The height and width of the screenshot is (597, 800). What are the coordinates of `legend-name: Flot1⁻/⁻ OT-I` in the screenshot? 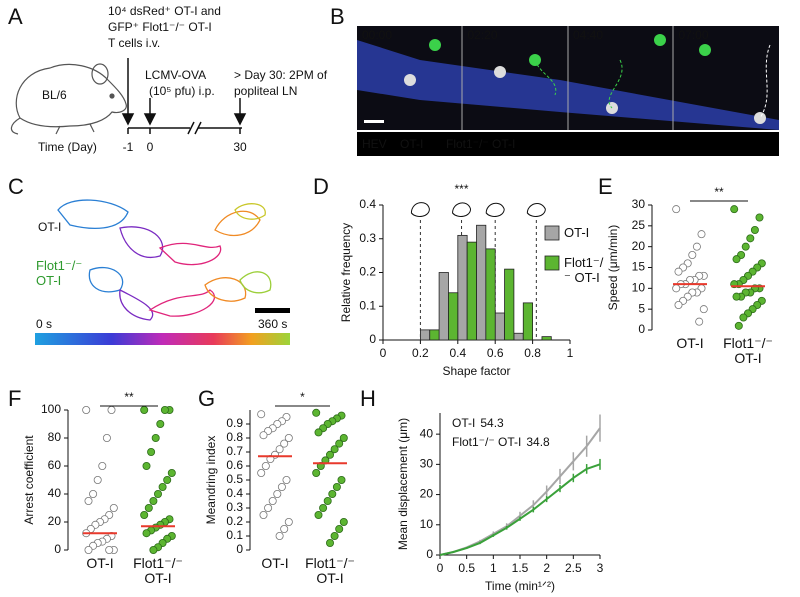 It's located at (486, 442).